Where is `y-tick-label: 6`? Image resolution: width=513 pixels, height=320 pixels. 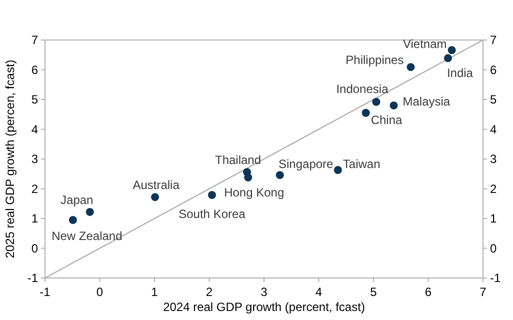
y-tick-label: 6 is located at coordinates (34, 69).